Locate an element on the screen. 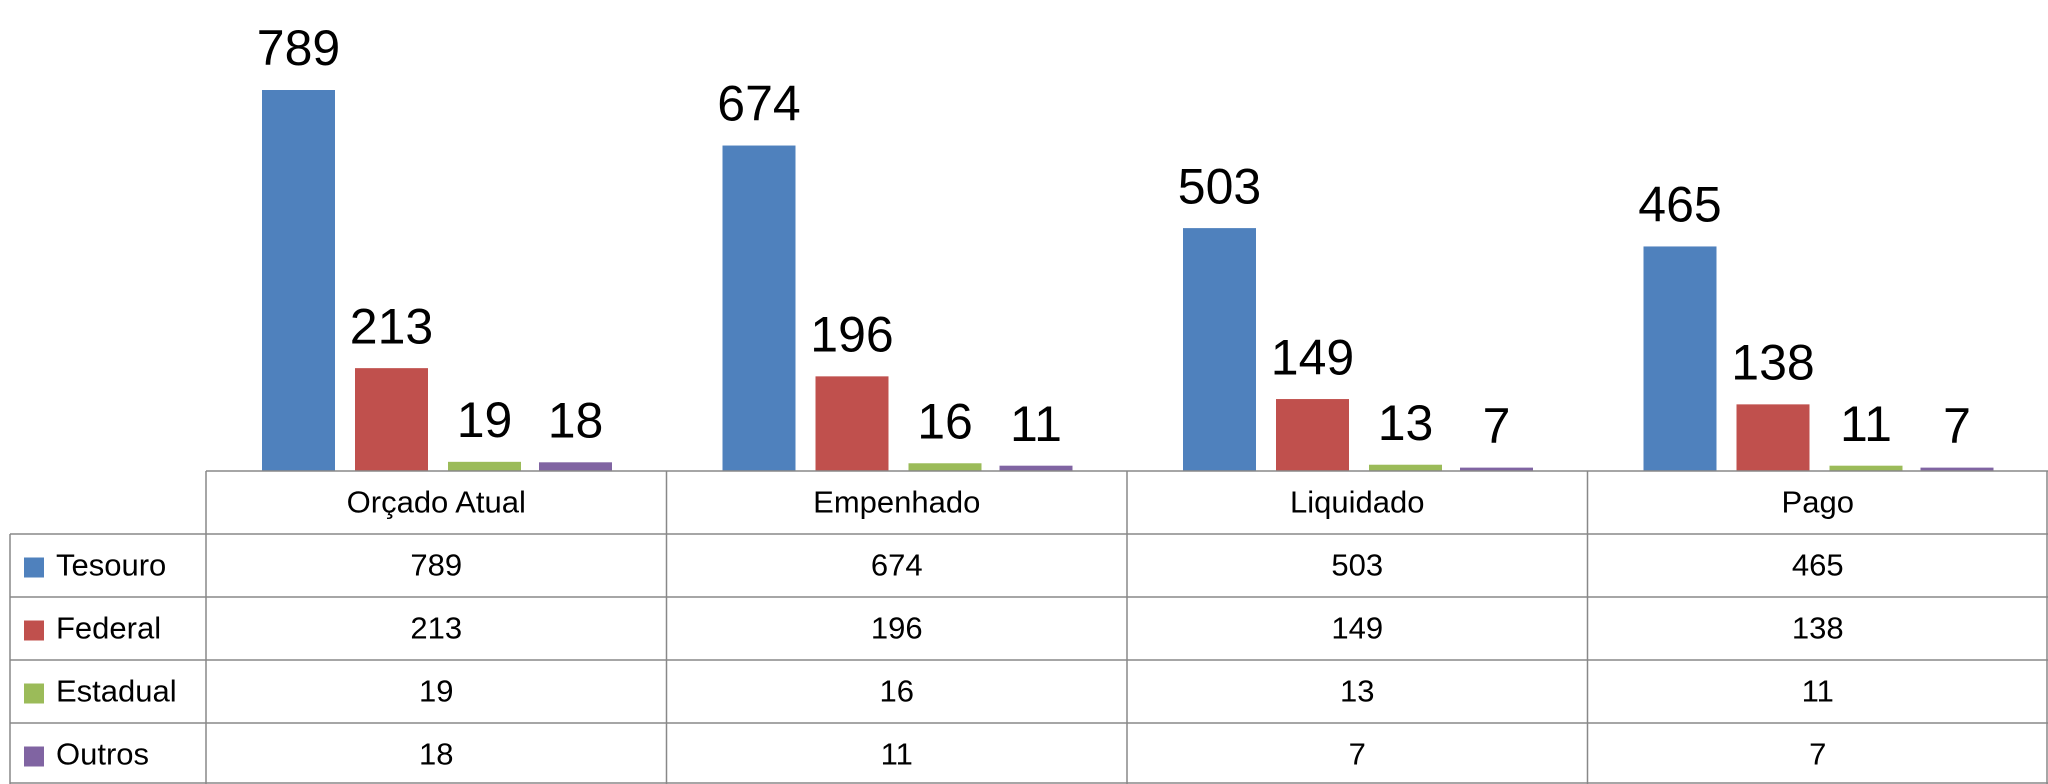  data-label: 503 is located at coordinates (1219, 186).